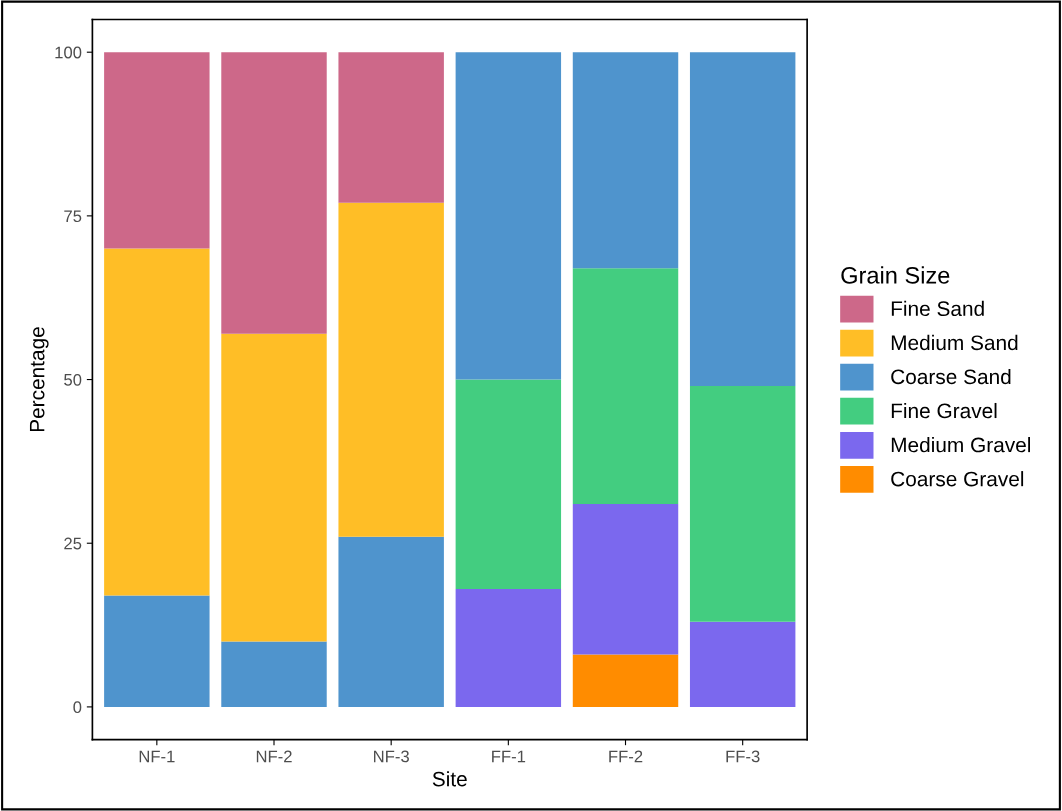 The height and width of the screenshot is (811, 1062). I want to click on legend-label: Coarse Gravel, so click(957, 479).